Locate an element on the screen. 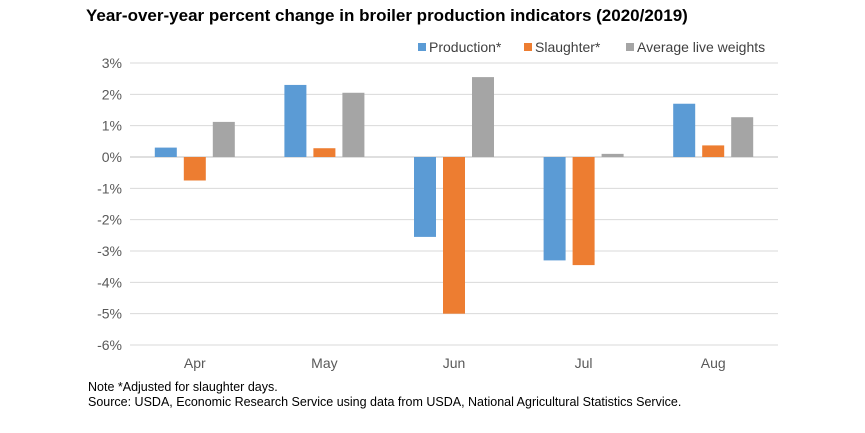 This screenshot has height=433, width=865. x-tick-label: Jul is located at coordinates (584, 363).